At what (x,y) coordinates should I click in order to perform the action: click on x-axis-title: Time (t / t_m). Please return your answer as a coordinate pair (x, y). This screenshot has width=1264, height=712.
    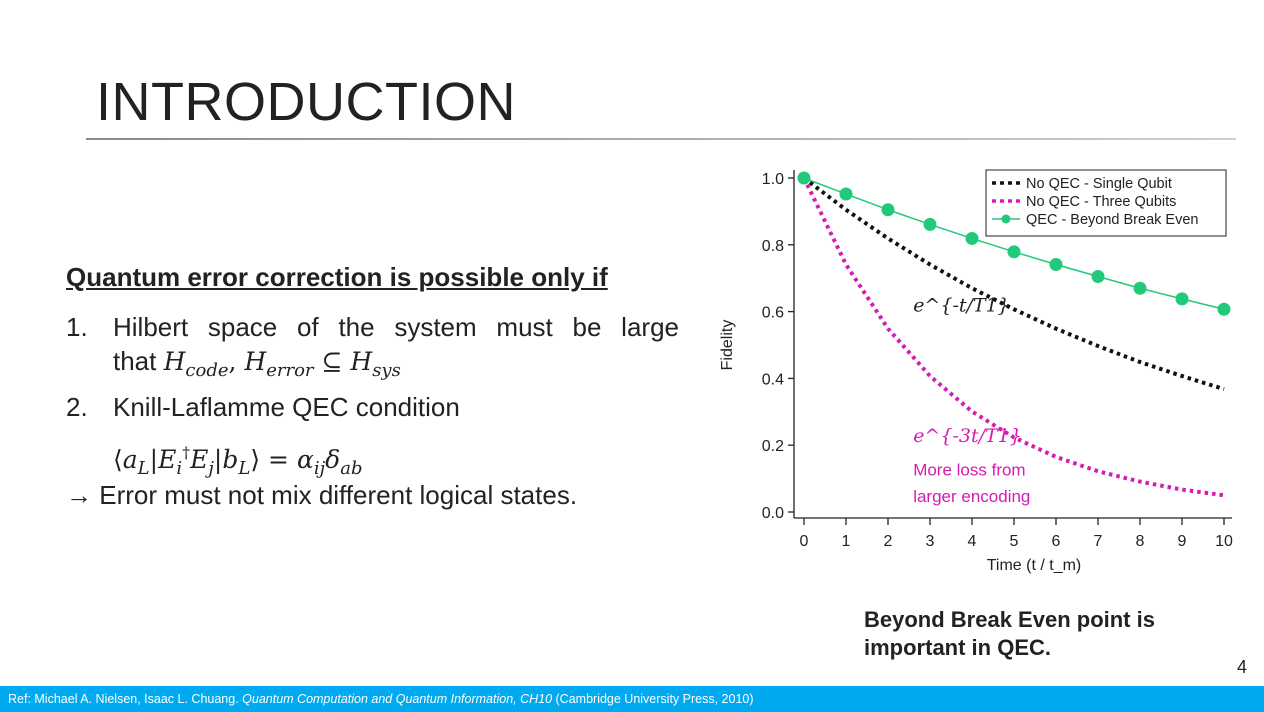
    Looking at the image, I should click on (1034, 565).